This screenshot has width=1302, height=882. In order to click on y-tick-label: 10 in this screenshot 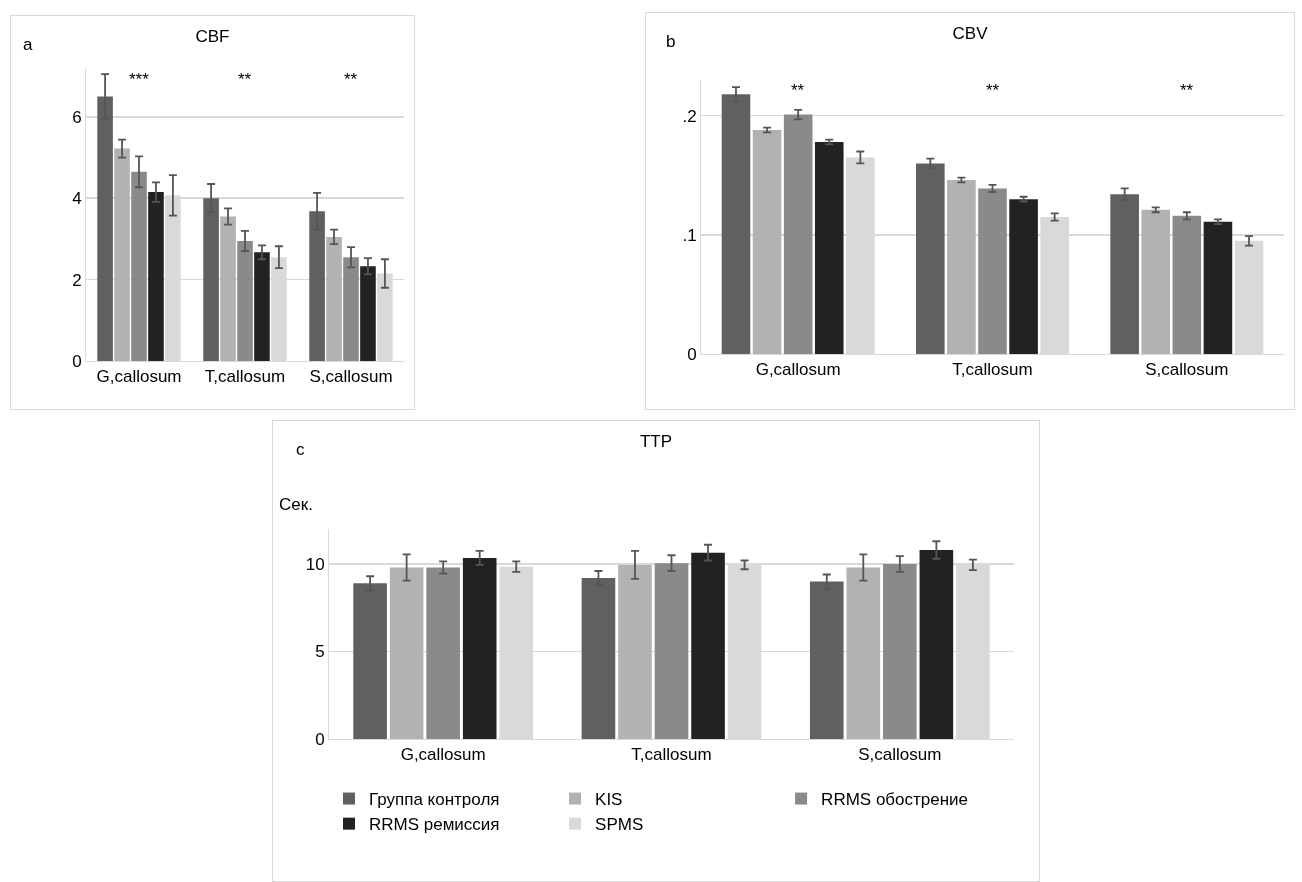, I will do `click(315, 564)`.